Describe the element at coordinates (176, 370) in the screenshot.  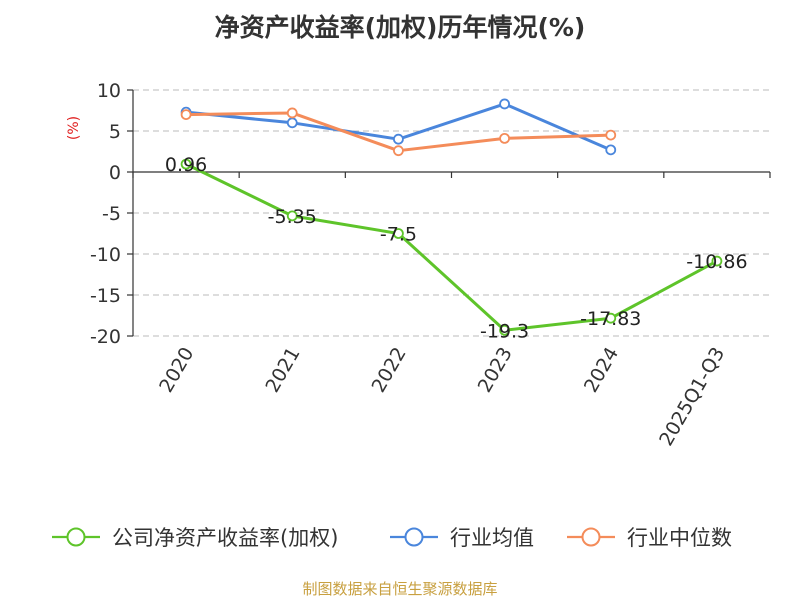
I see `x-tick-label: 2020` at that location.